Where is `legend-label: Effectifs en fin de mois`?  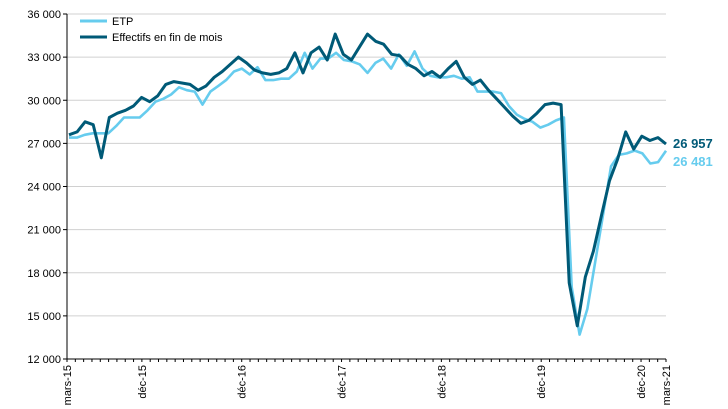
legend-label: Effectifs en fin de mois is located at coordinates (167, 38).